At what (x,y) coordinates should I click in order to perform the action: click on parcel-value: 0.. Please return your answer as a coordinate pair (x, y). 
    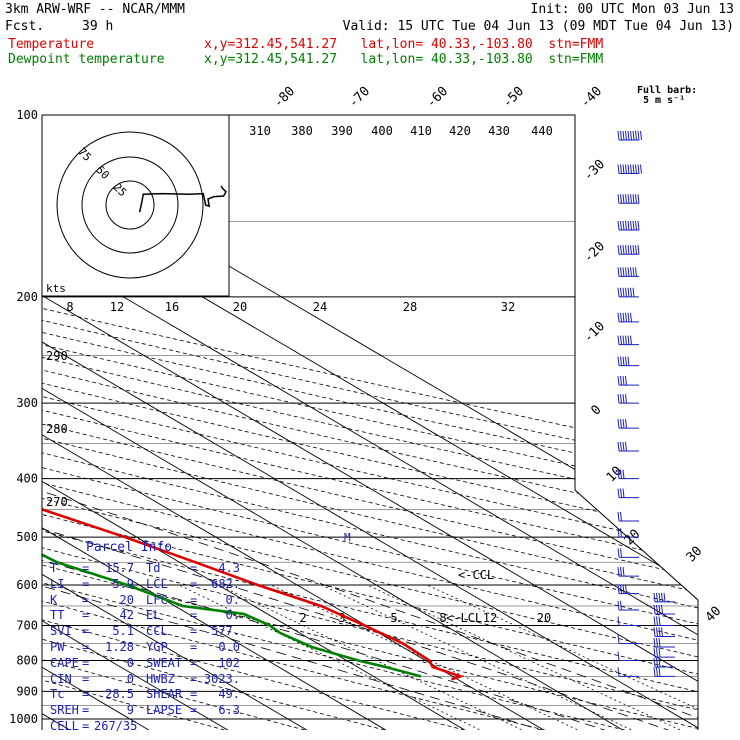
    Looking at the image, I should click on (232, 599).